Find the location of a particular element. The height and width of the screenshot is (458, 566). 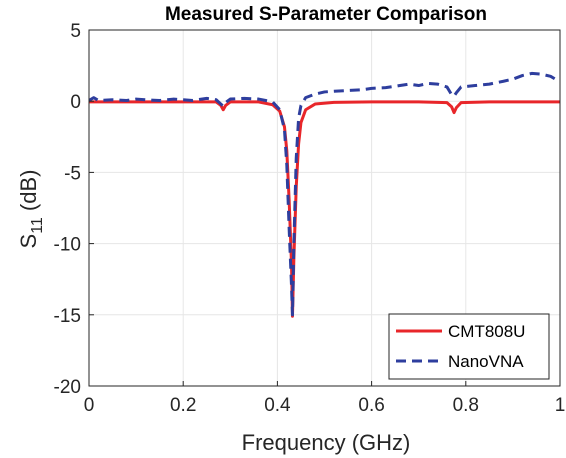

y-axis-label: S11 (dB) is located at coordinates (31, 209).